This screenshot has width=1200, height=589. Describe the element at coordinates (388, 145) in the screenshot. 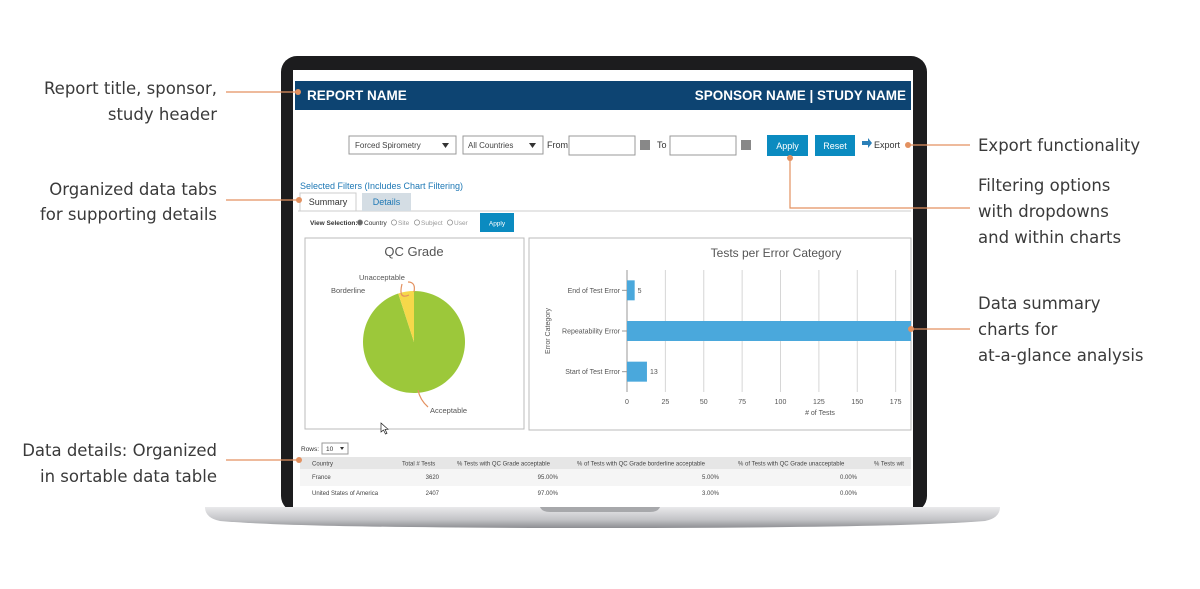

I see `dropdown-value: Forced Spirometry` at that location.